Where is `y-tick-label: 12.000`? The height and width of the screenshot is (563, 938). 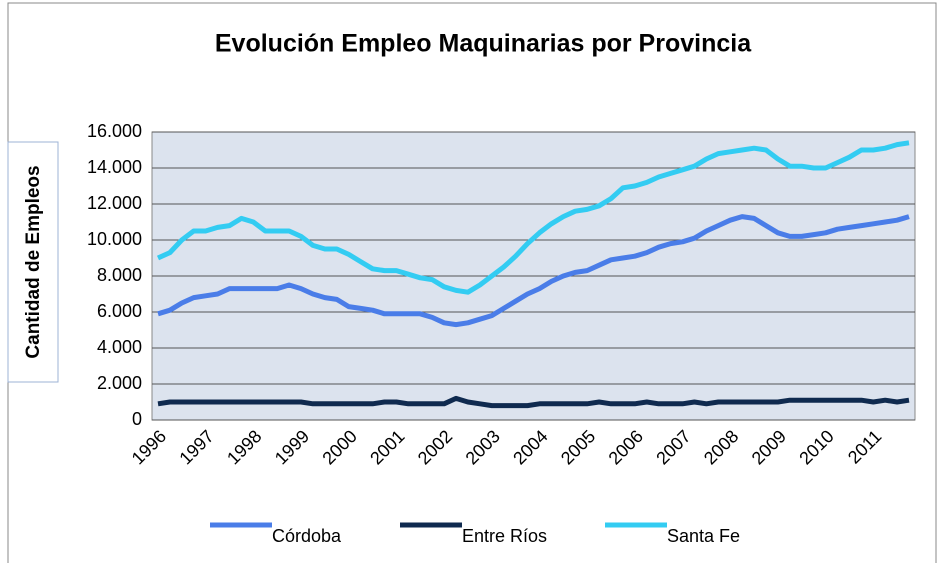
y-tick-label: 12.000 is located at coordinates (114, 203).